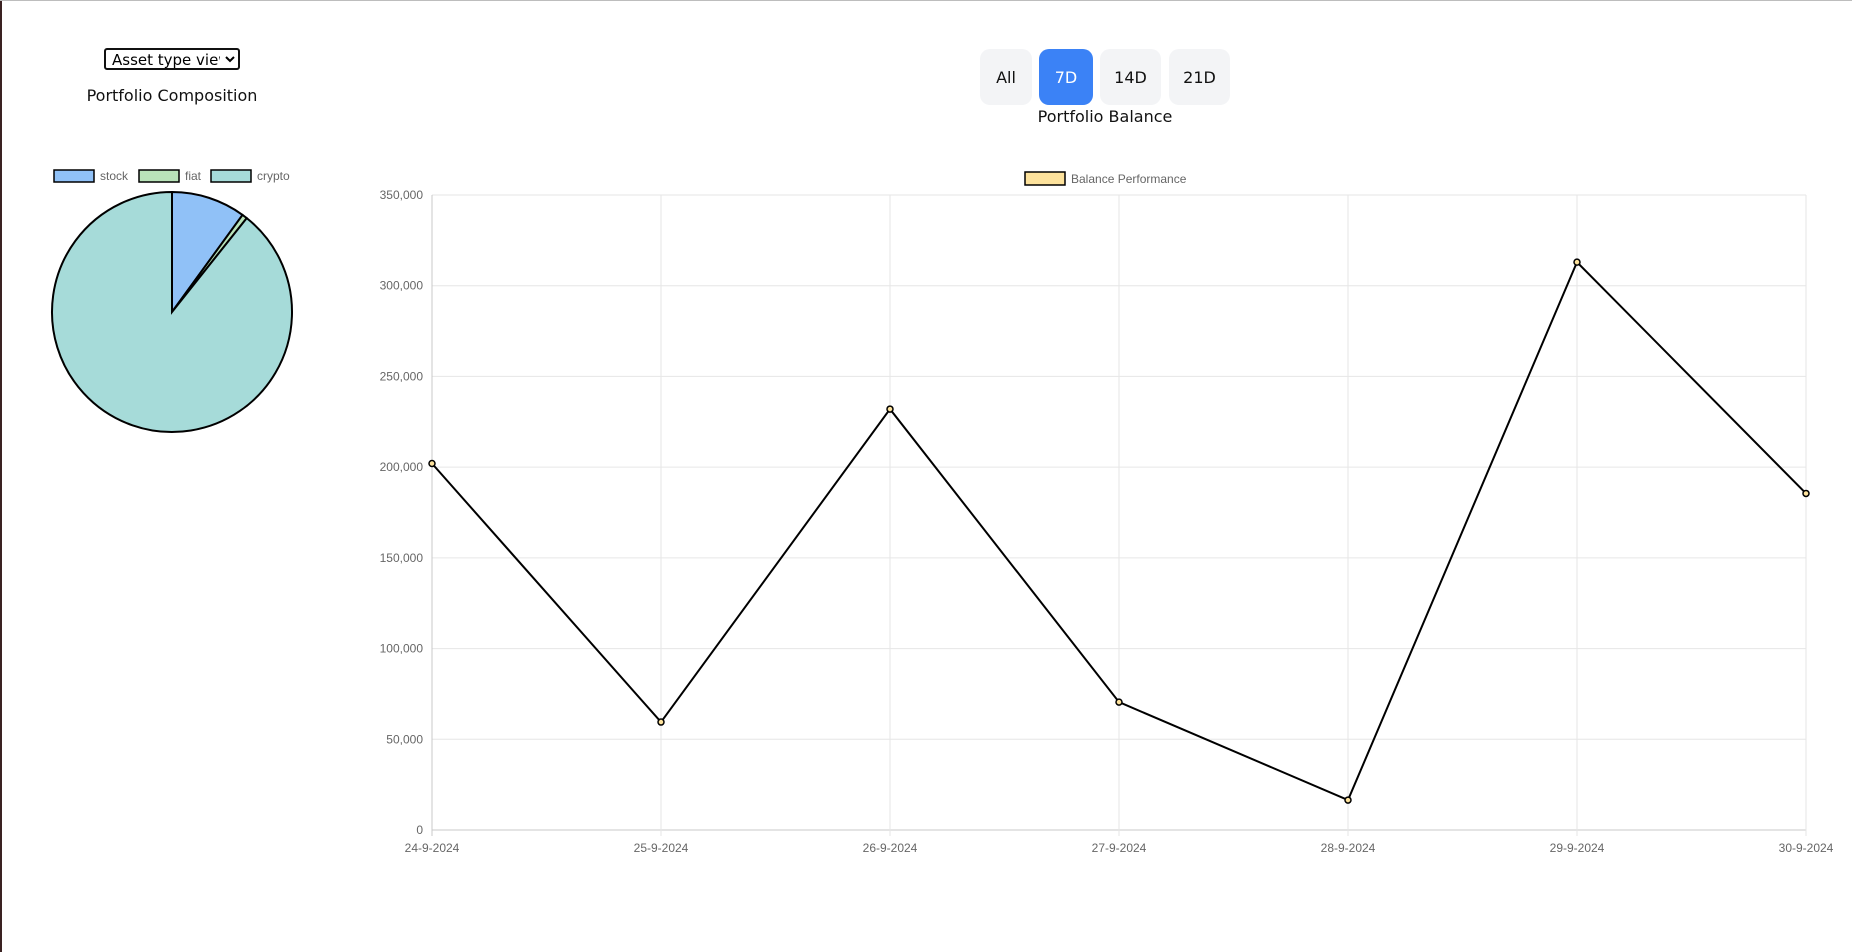 The height and width of the screenshot is (952, 1852). Describe the element at coordinates (402, 467) in the screenshot. I see `y-tick-label: 200,000` at that location.